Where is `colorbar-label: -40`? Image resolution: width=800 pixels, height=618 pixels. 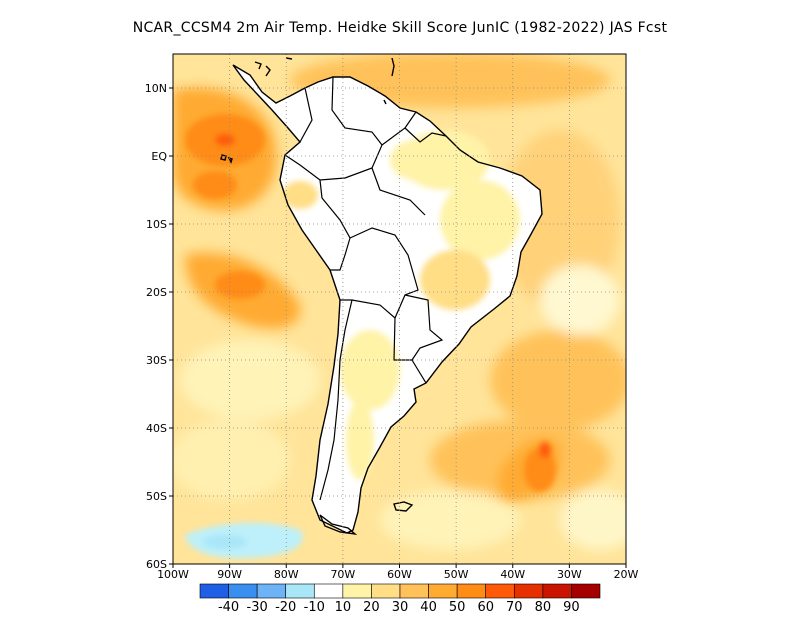 colorbar-label: -40 is located at coordinates (228, 607).